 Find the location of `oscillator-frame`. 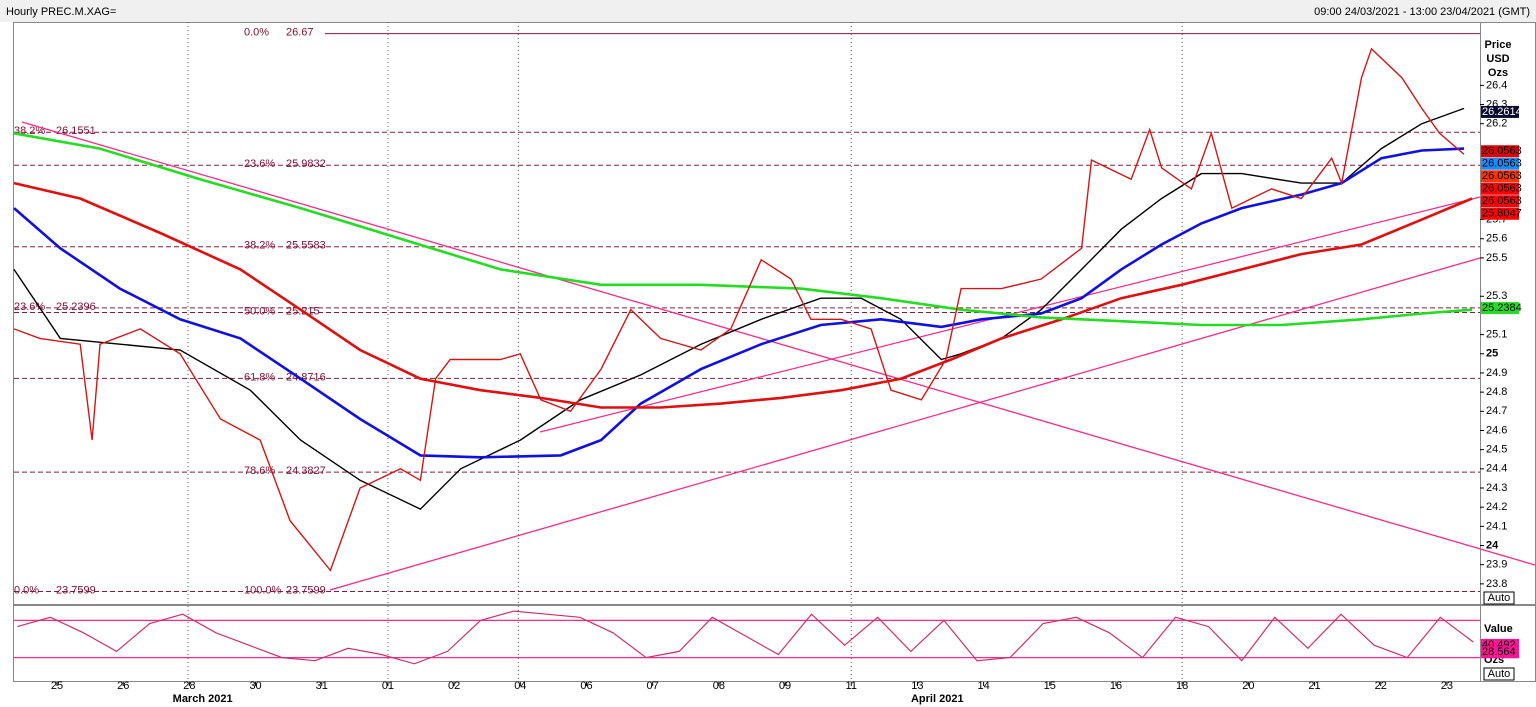

oscillator-frame is located at coordinates (774, 643).